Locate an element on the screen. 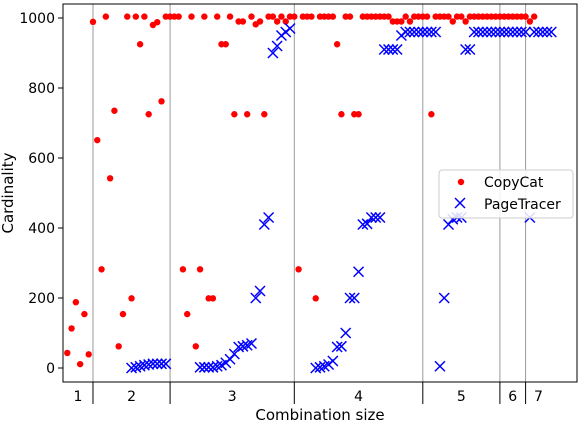 The height and width of the screenshot is (427, 581). y-axis-ticks: 0 200 400 600 800 1000 is located at coordinates (41, 194).